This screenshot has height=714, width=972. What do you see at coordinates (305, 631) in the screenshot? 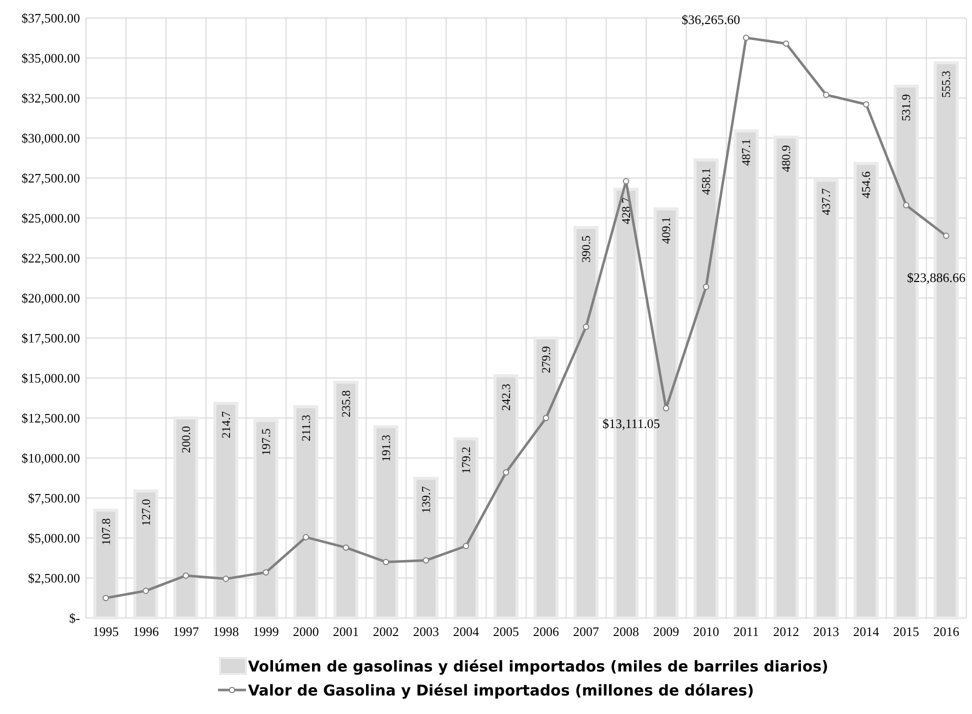
I see `x-tick-label: 2000` at bounding box center [305, 631].